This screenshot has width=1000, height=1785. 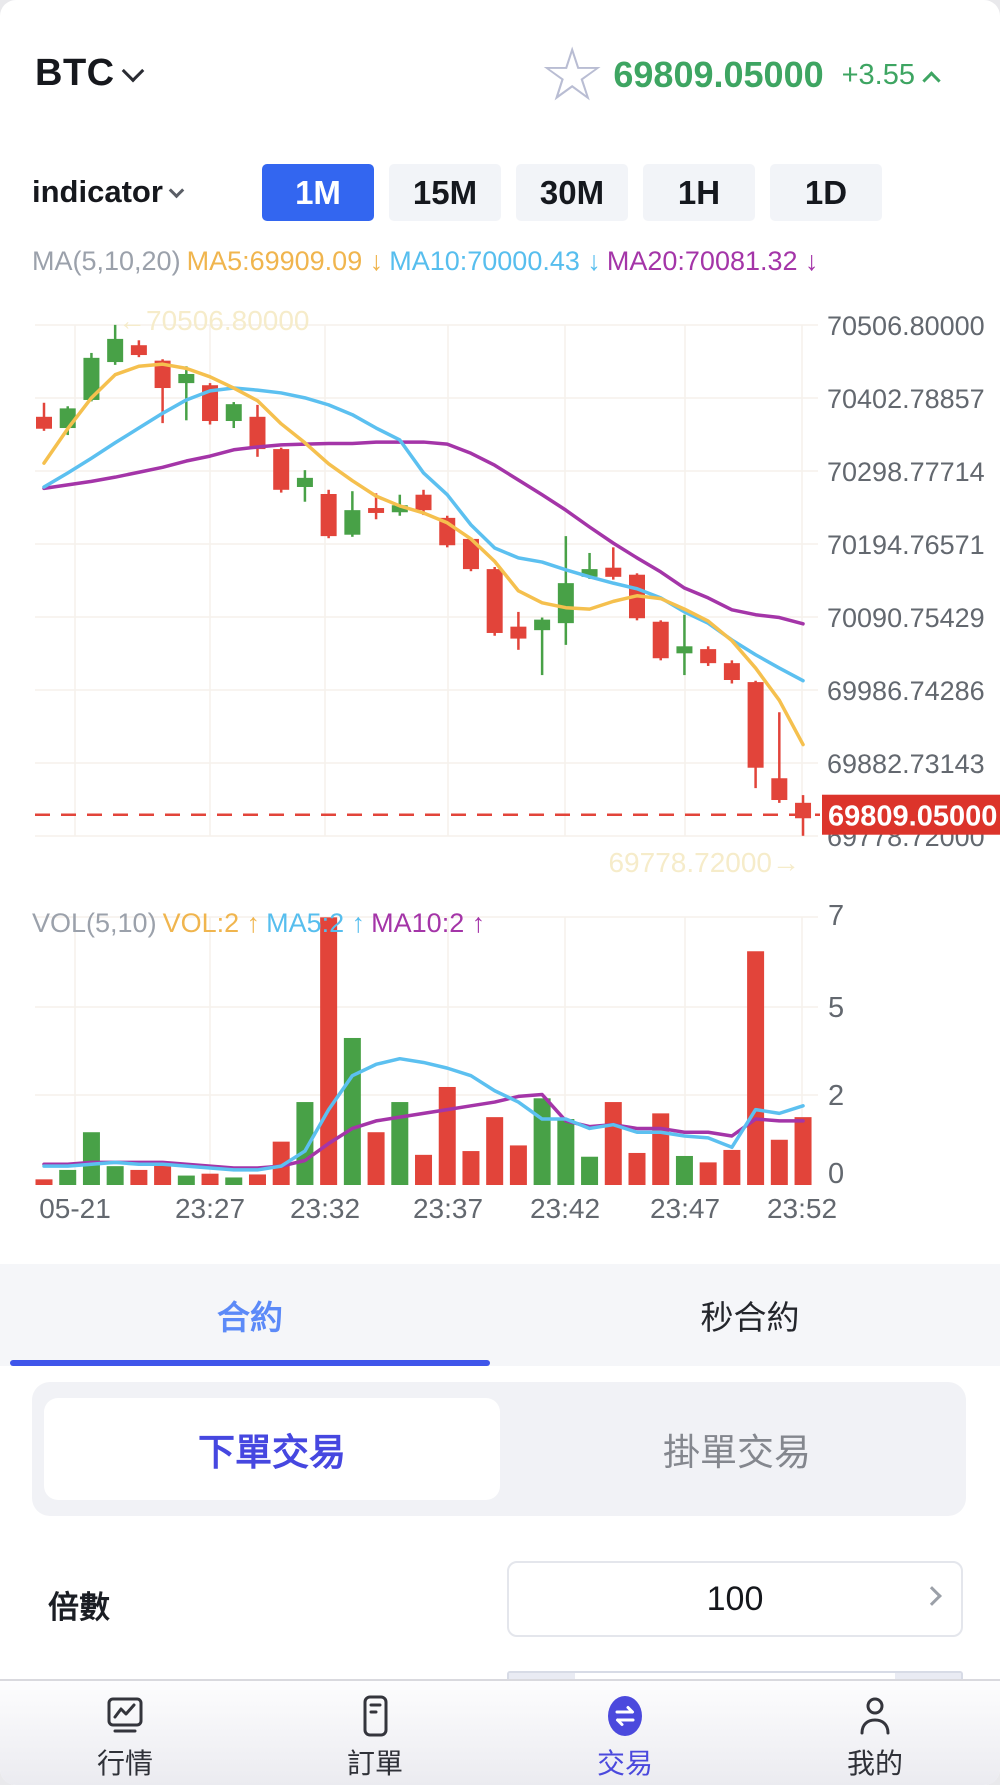 I want to click on svg-text: ←70506.80000, so click(x=214, y=320).